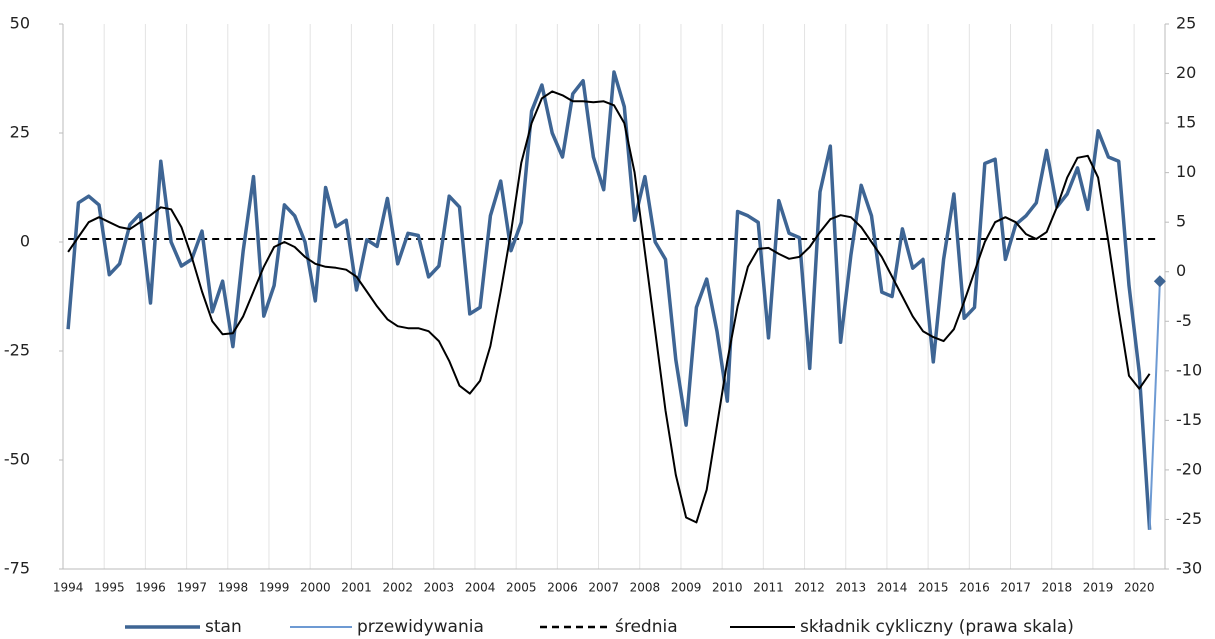 The width and height of the screenshot is (1215, 639). Describe the element at coordinates (109, 588) in the screenshot. I see `x-tick-label: 1995` at that location.